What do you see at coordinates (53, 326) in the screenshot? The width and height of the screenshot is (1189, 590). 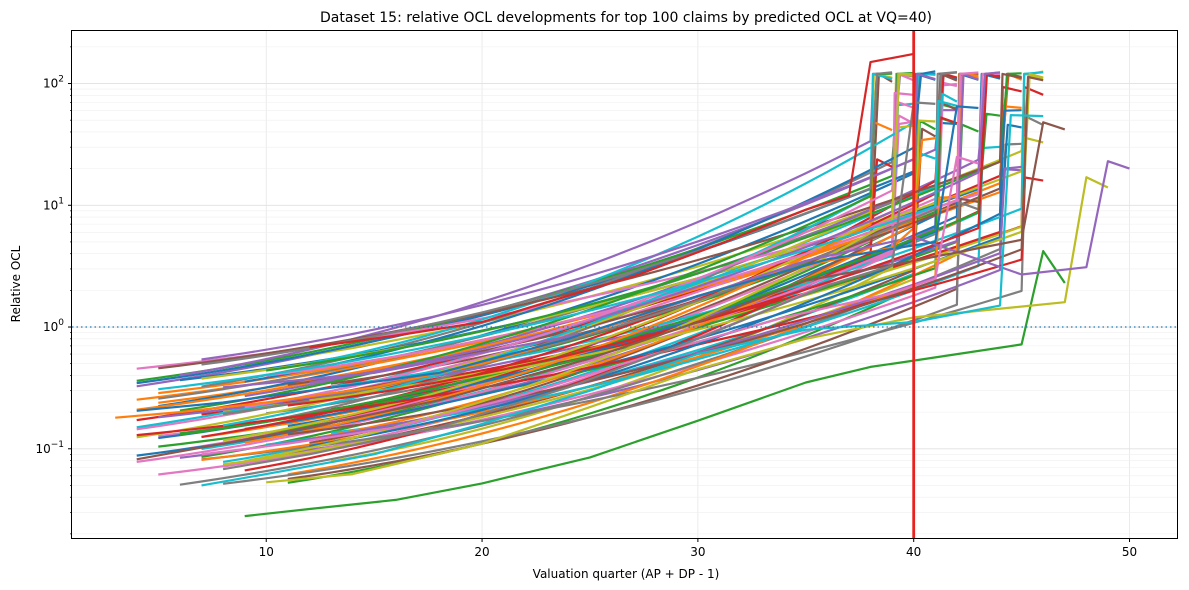 I see `y-tick-label: 10⁰` at bounding box center [53, 326].